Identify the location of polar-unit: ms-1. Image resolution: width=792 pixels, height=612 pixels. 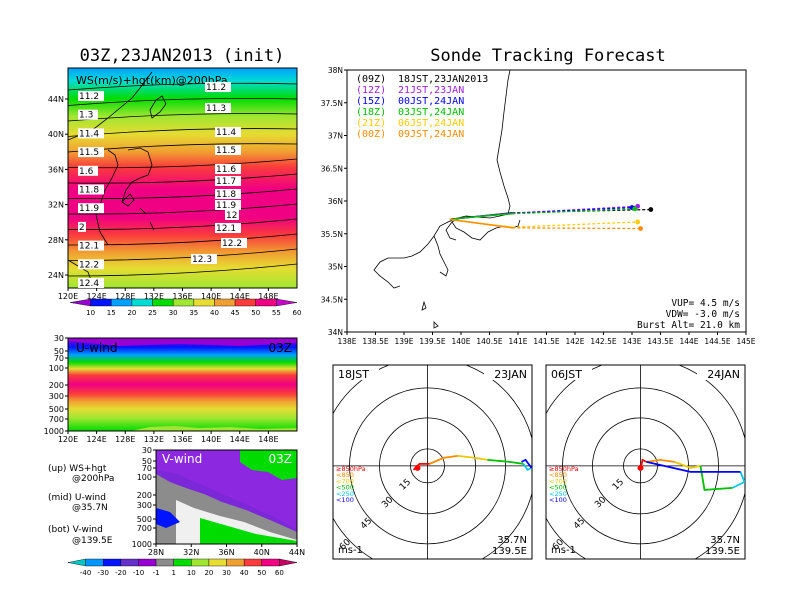
(350, 550).